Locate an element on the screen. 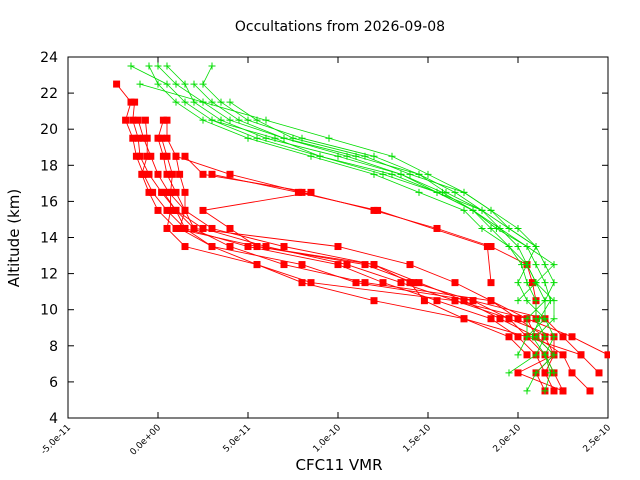 The image size is (640, 480). y-tick-label: 16 is located at coordinates (49, 202).